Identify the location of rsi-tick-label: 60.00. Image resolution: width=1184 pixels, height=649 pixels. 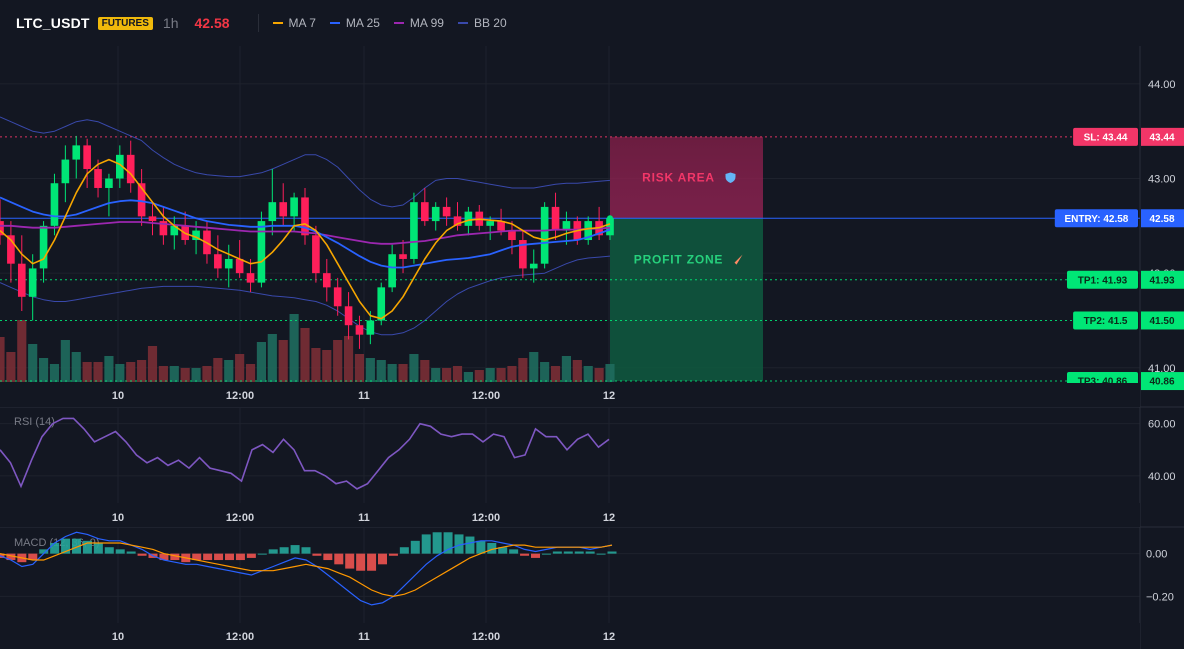
(1162, 425).